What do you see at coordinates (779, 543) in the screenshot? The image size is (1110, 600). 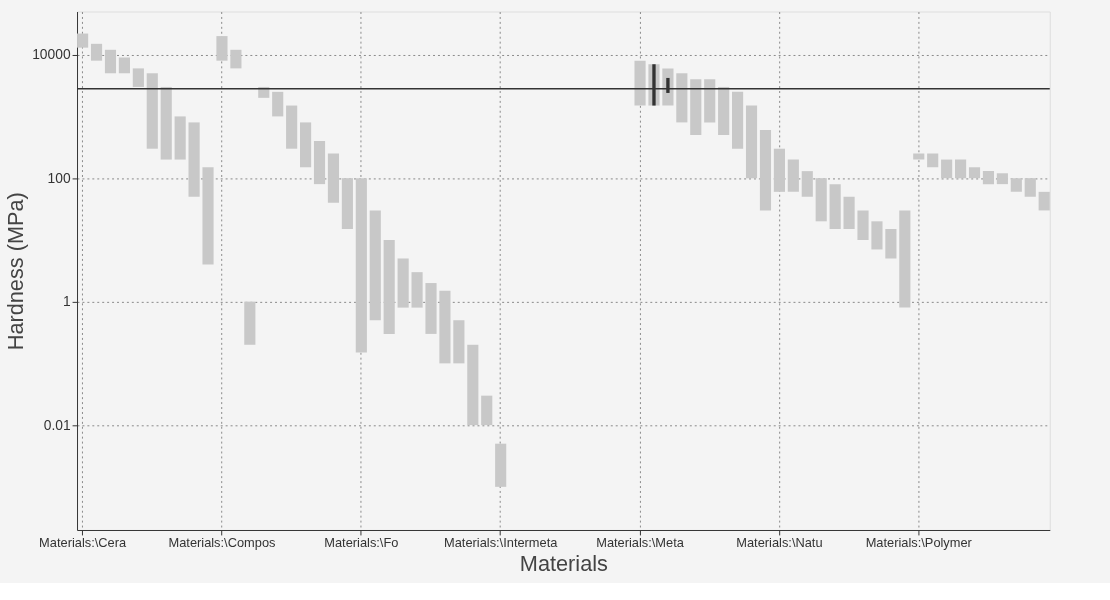 I see `x-tick-label: Materials:\Natu` at bounding box center [779, 543].